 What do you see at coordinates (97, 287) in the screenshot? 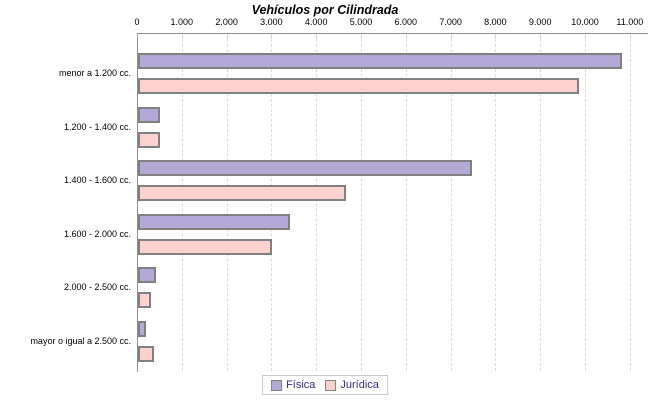
I see `category-label-4: 2.000 - 2.500 cc.` at bounding box center [97, 287].